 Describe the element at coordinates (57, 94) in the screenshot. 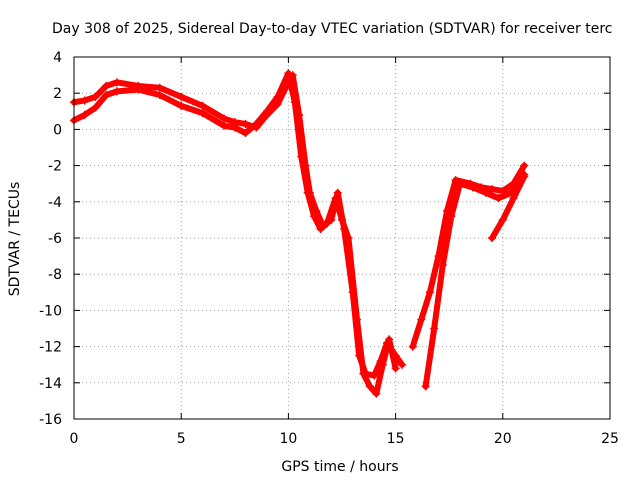

I see `y-tick-label: 2` at that location.